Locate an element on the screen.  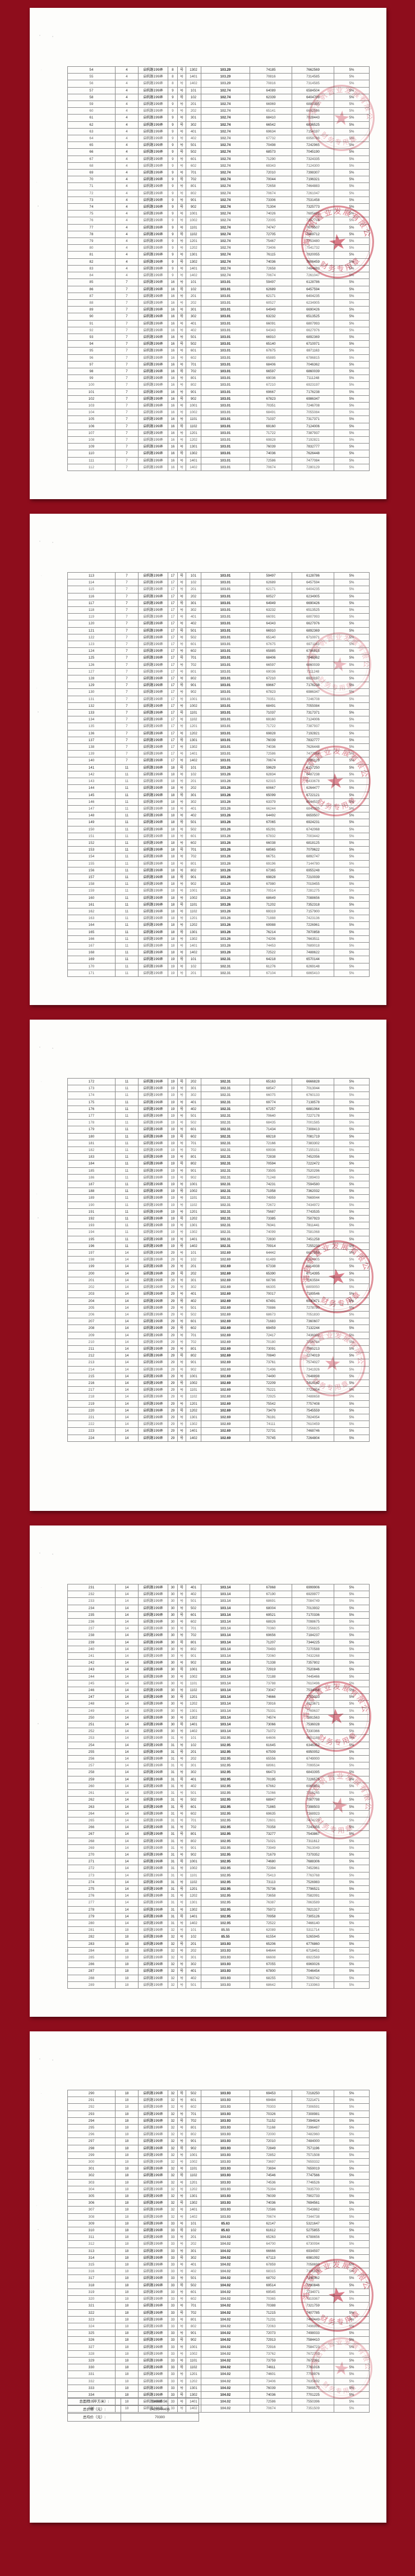
cell-total: 6999906 is located at coordinates (313, 1587).